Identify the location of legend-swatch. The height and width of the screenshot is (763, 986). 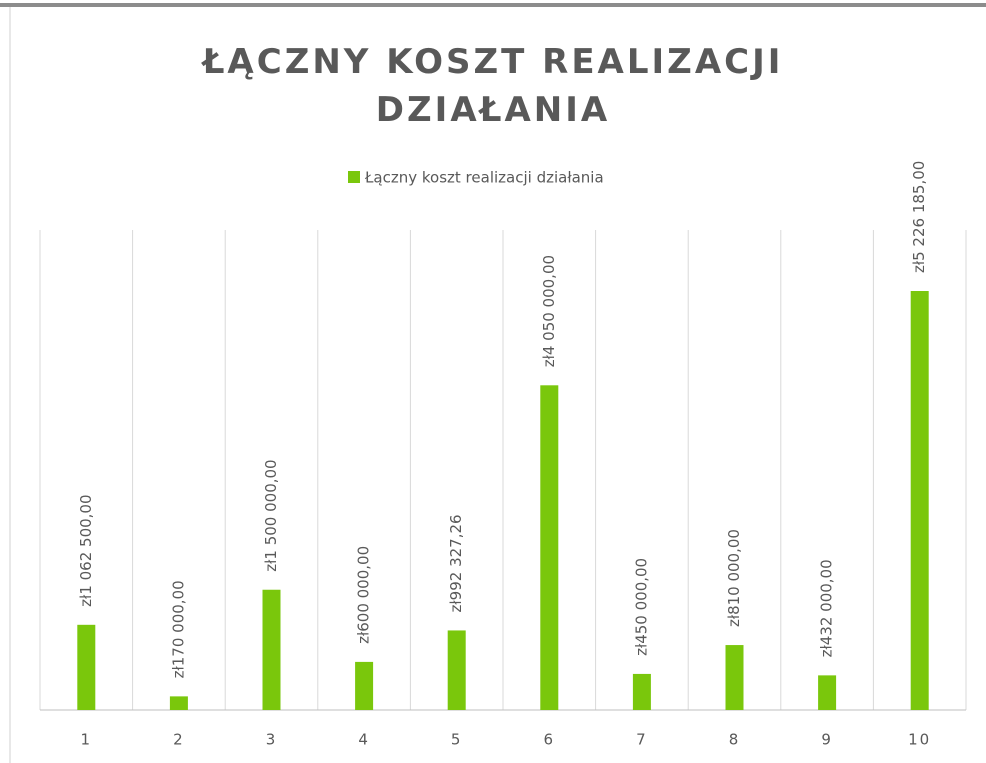
(354, 177).